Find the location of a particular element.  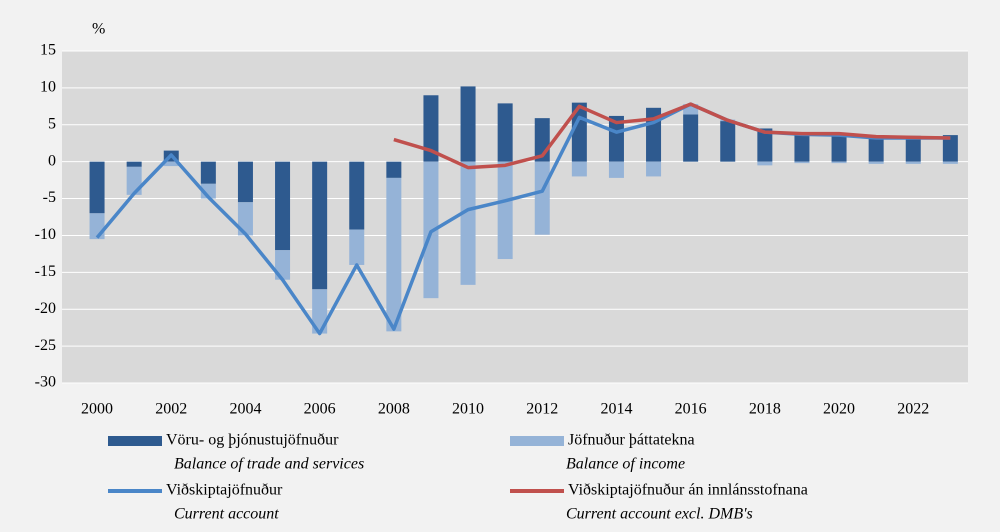

x-tick-label: 2008 is located at coordinates (394, 409).